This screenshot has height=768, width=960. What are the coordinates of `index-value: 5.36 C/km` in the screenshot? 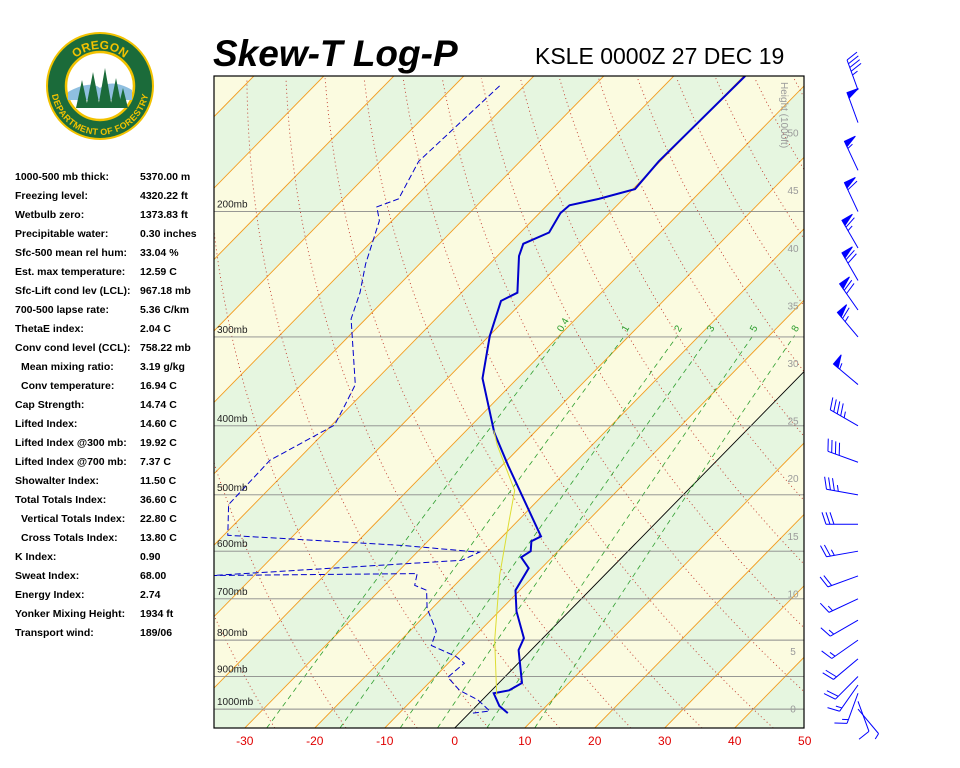 It's located at (164, 310).